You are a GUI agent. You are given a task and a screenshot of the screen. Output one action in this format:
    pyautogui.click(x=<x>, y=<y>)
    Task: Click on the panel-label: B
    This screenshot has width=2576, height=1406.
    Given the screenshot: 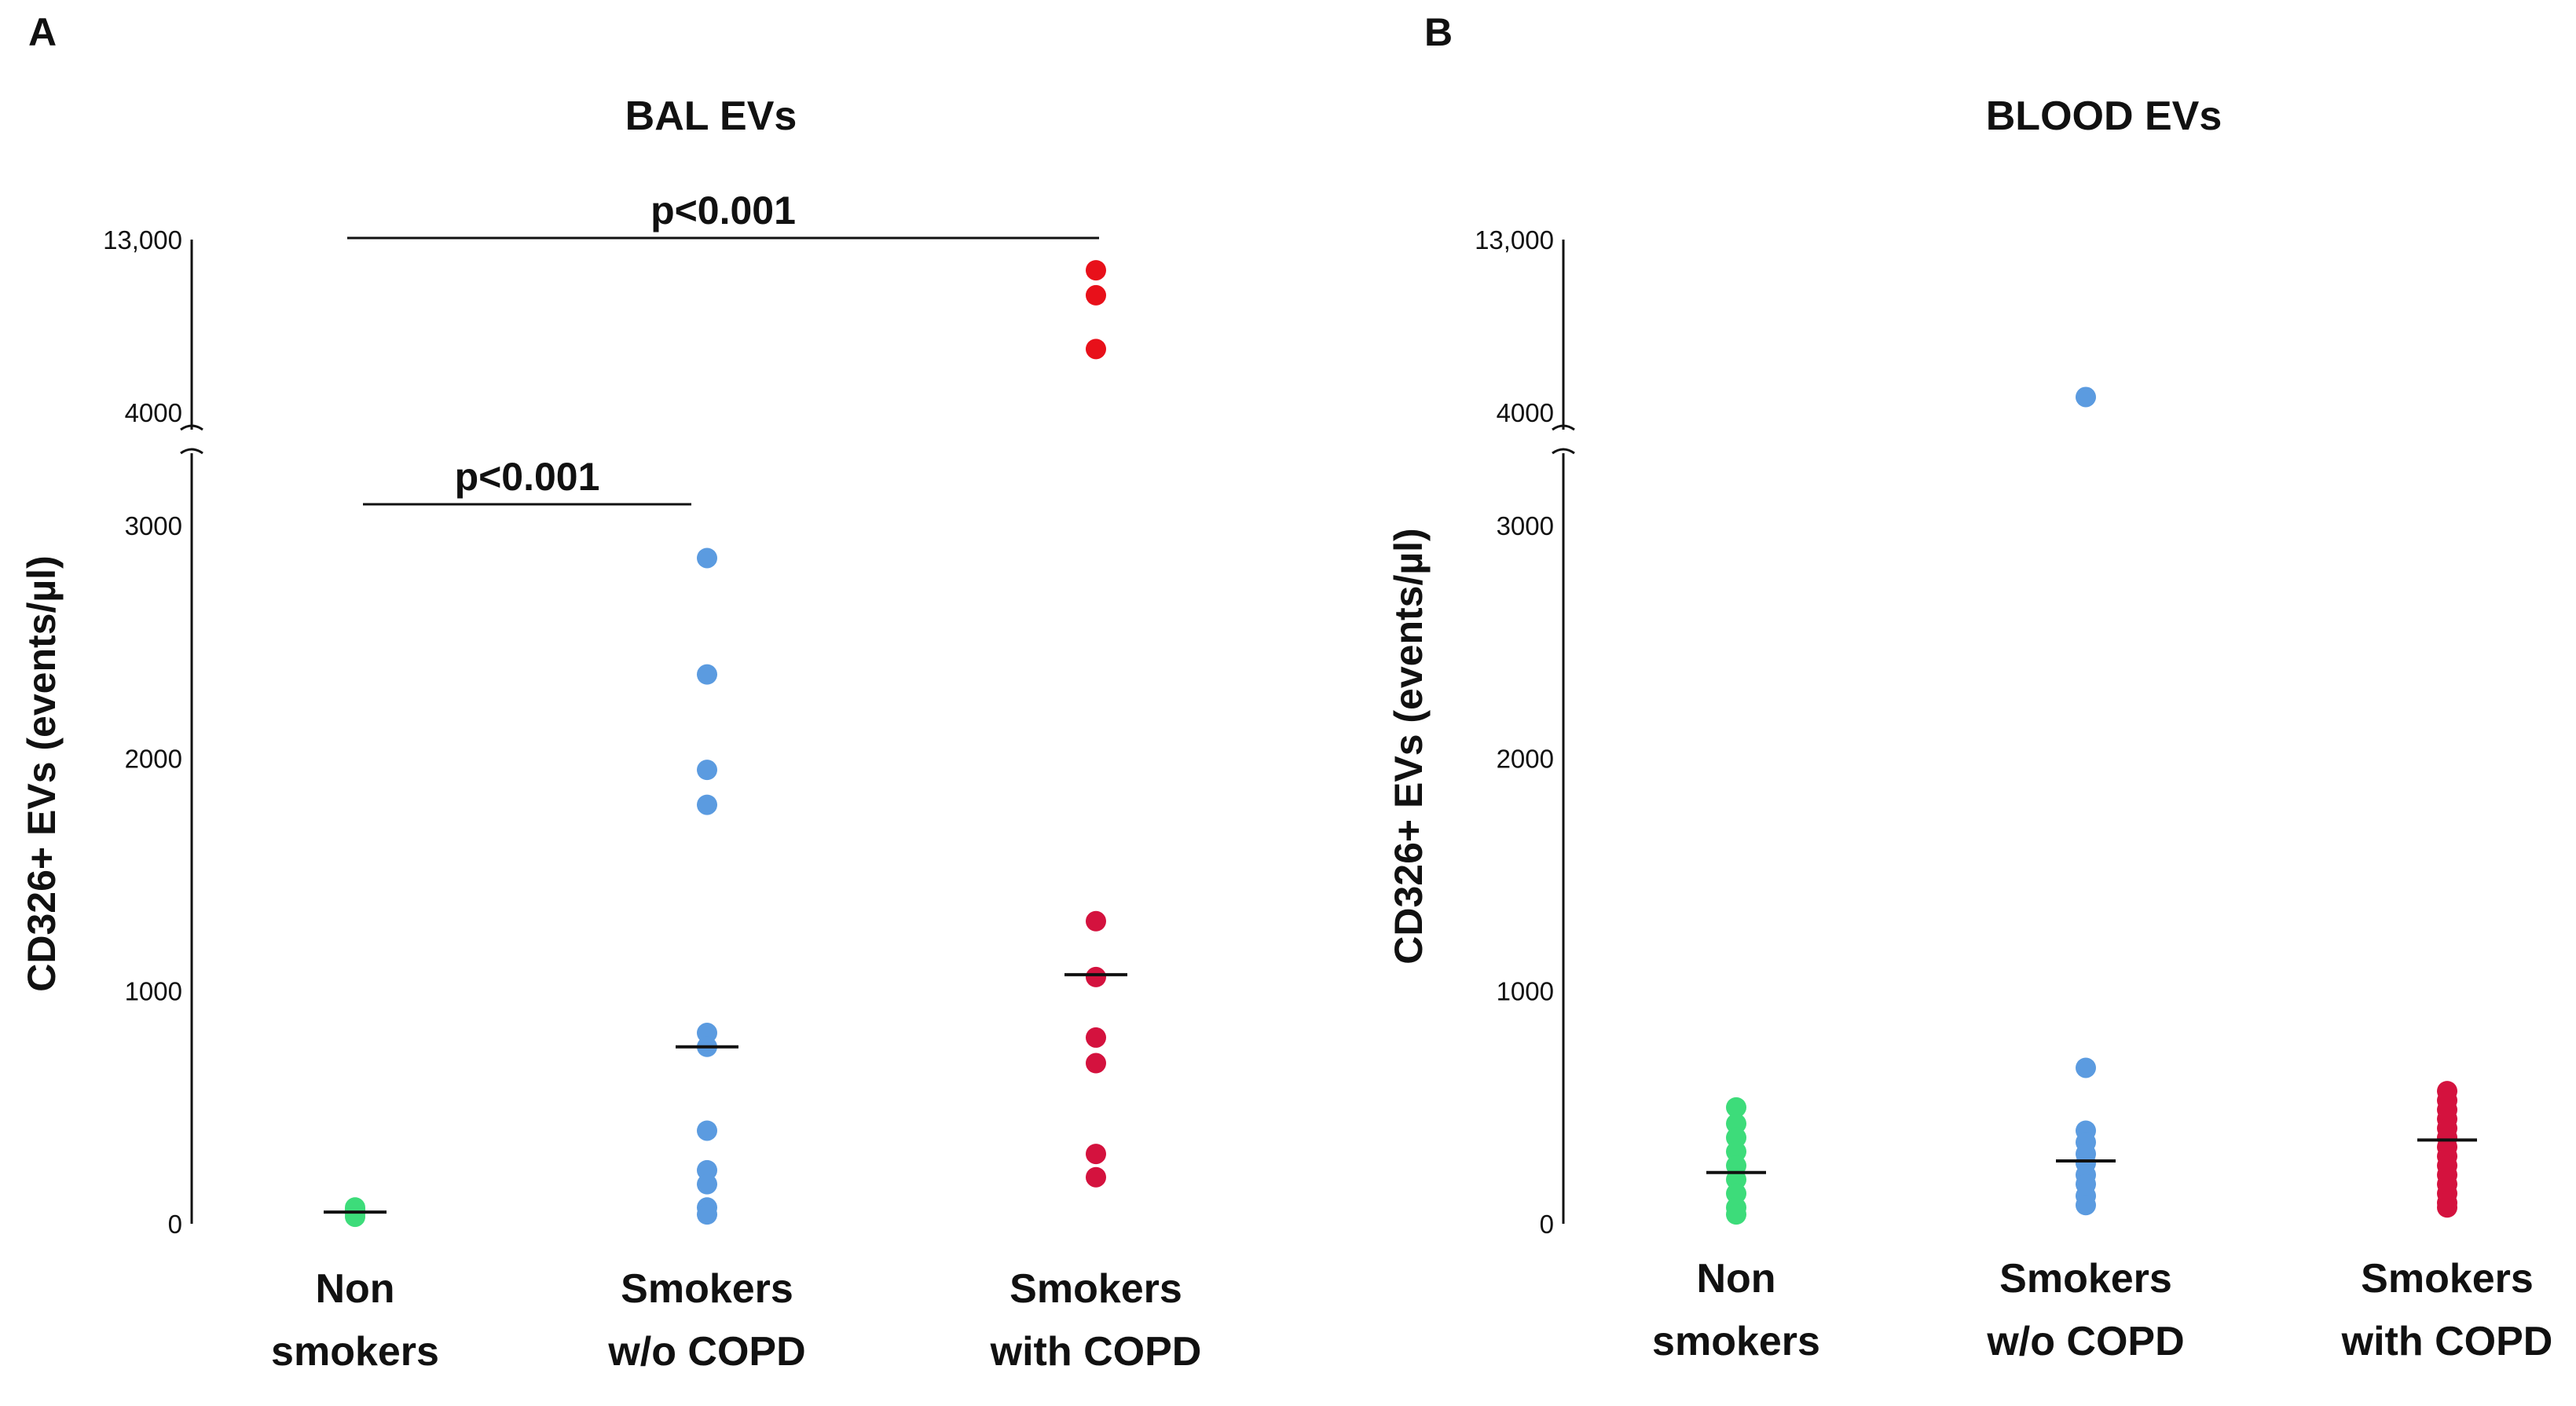 What is the action you would take?
    pyautogui.click(x=1438, y=32)
    